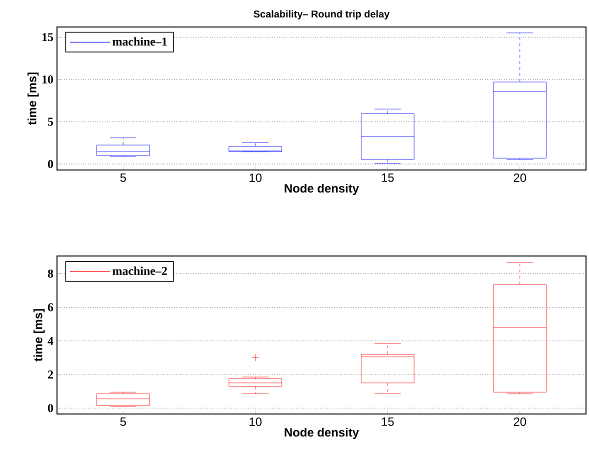 The image size is (589, 461). Describe the element at coordinates (48, 37) in the screenshot. I see `y-tick-label: 15` at that location.